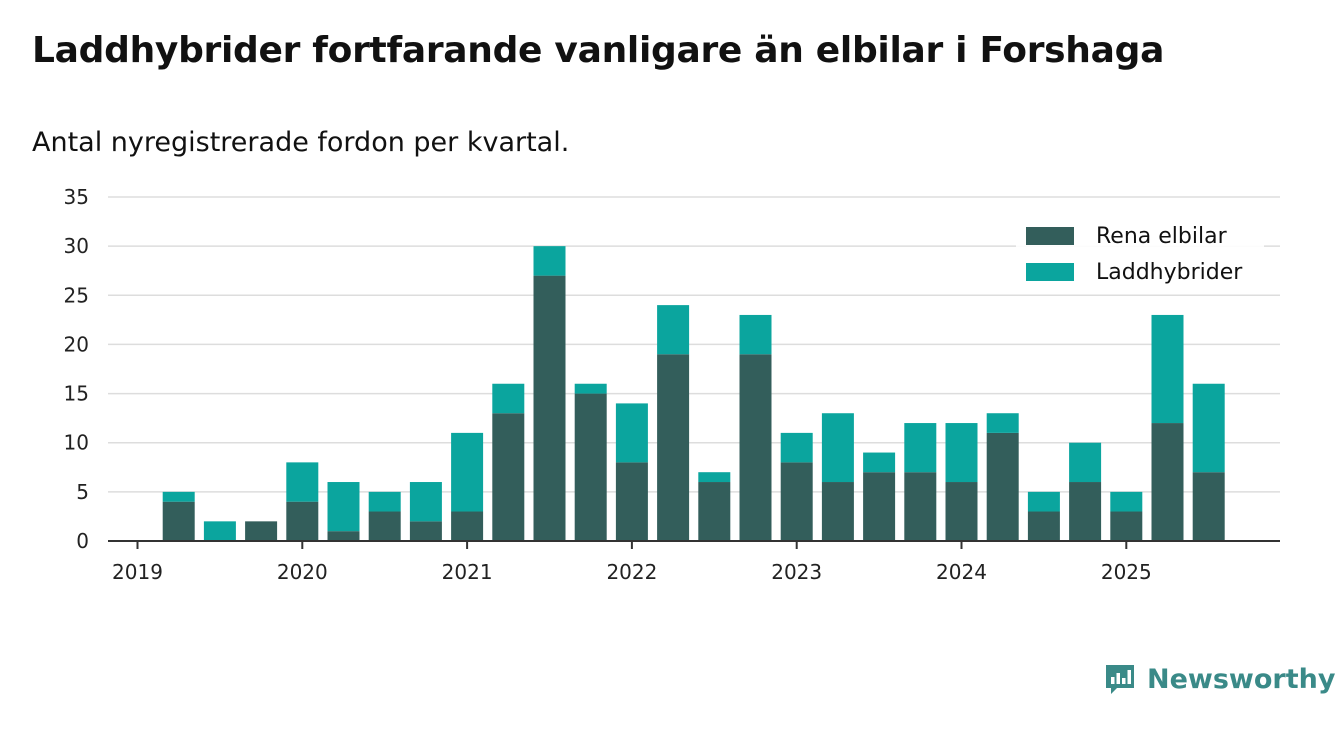 Image resolution: width=1340 pixels, height=733 pixels. Describe the element at coordinates (76, 295) in the screenshot. I see `y-tick-label-25: 25` at that location.